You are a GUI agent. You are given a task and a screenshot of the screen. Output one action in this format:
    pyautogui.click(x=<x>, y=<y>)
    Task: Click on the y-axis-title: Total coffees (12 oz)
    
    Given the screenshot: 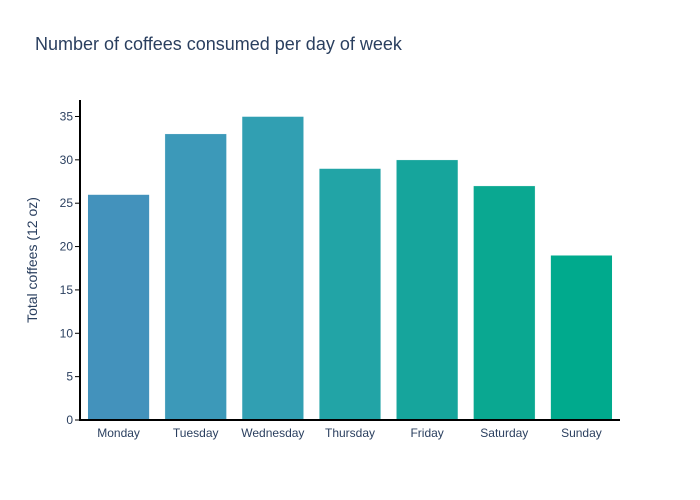 What is the action you would take?
    pyautogui.click(x=32, y=260)
    